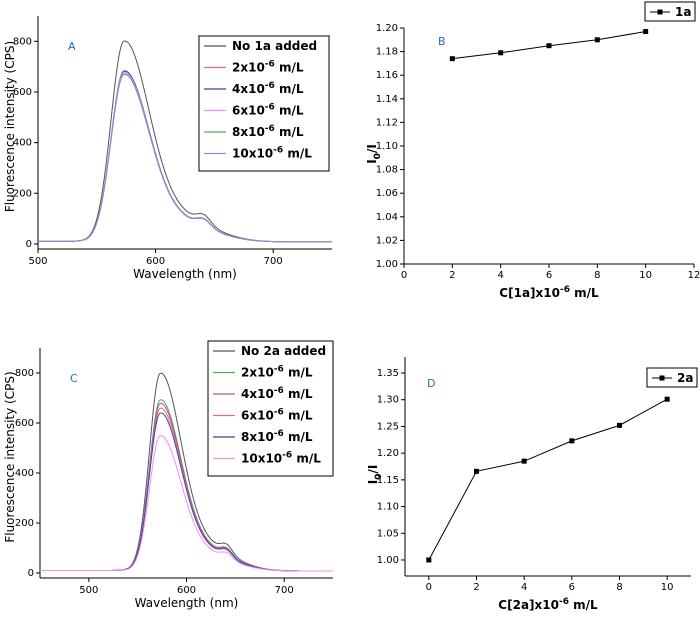 The width and height of the screenshot is (700, 622). What do you see at coordinates (283, 351) in the screenshot?
I see `legend-label: No 2a added` at bounding box center [283, 351].